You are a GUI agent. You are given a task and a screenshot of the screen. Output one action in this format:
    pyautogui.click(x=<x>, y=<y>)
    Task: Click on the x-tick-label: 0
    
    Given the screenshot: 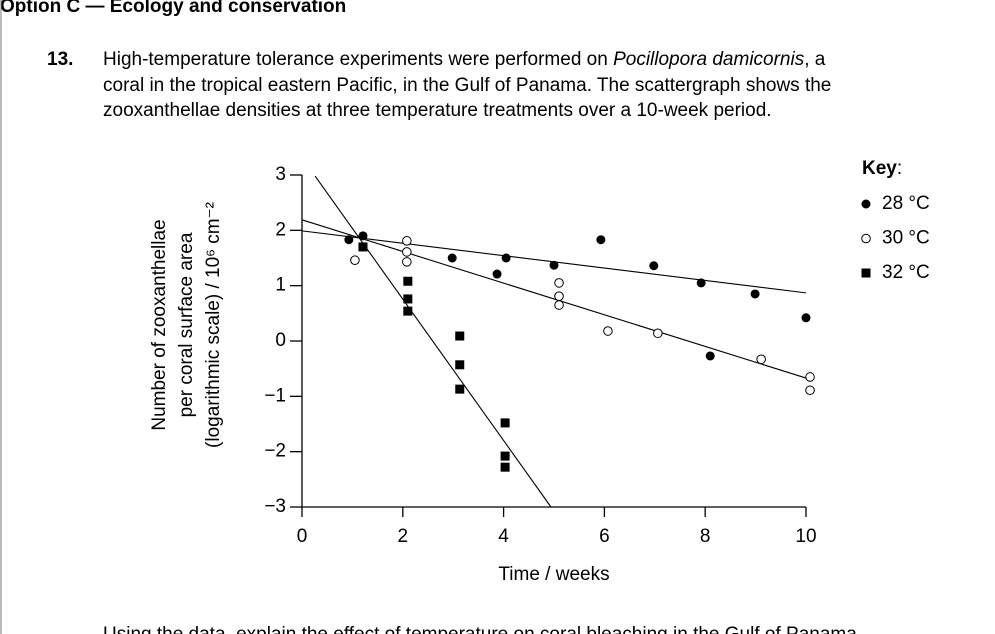 What is the action you would take?
    pyautogui.click(x=302, y=536)
    